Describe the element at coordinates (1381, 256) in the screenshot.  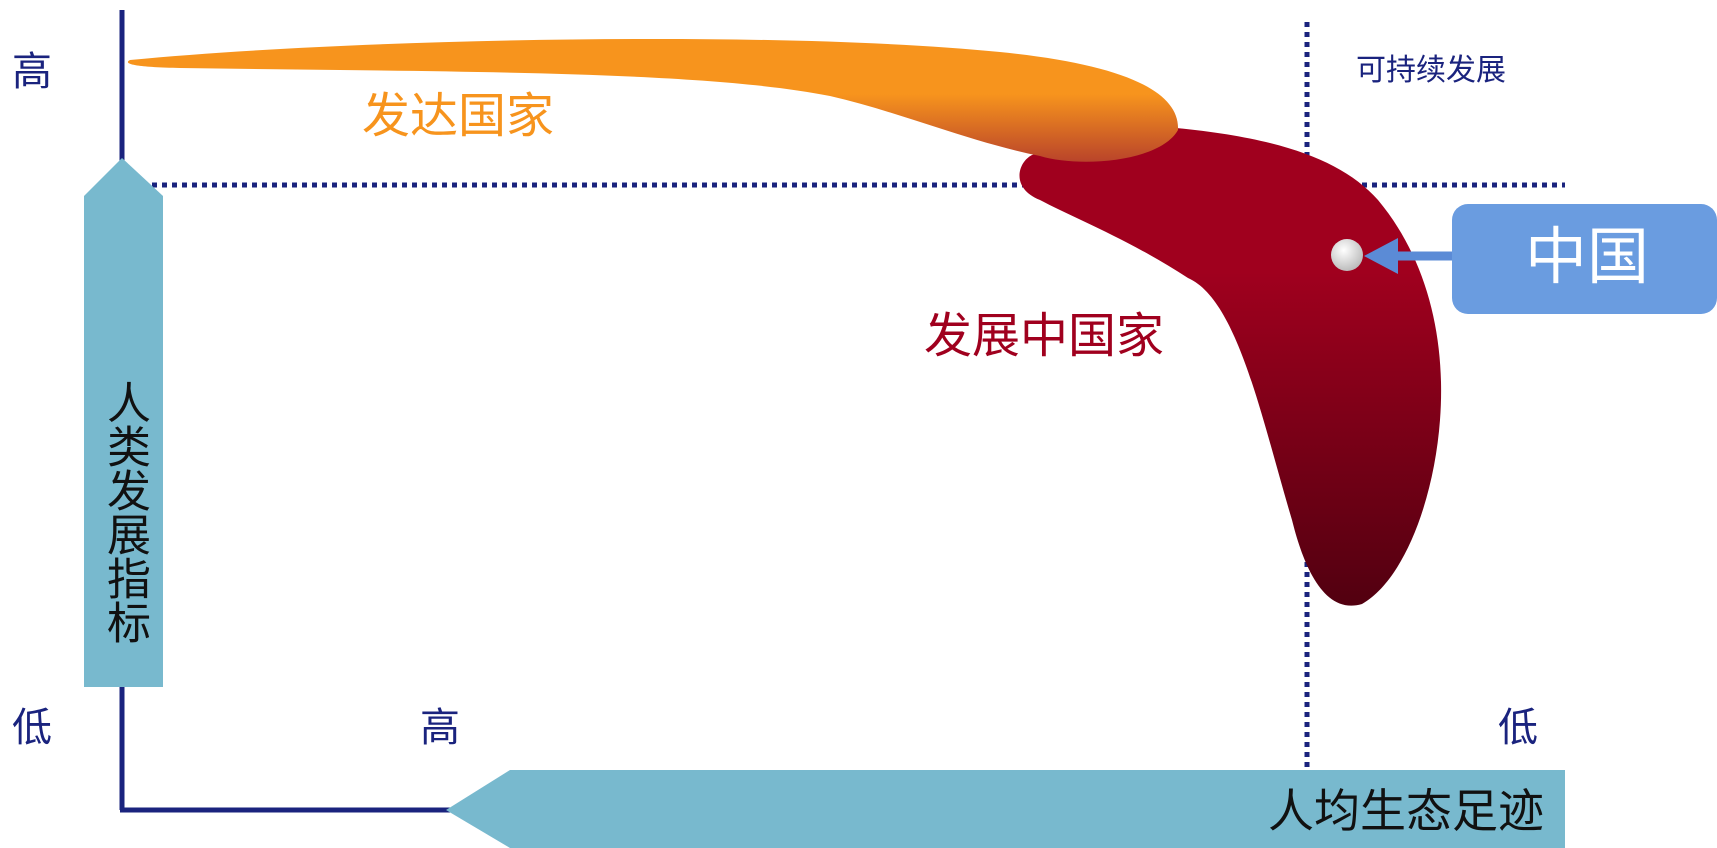
I see `china-callout-arrowhead` at that location.